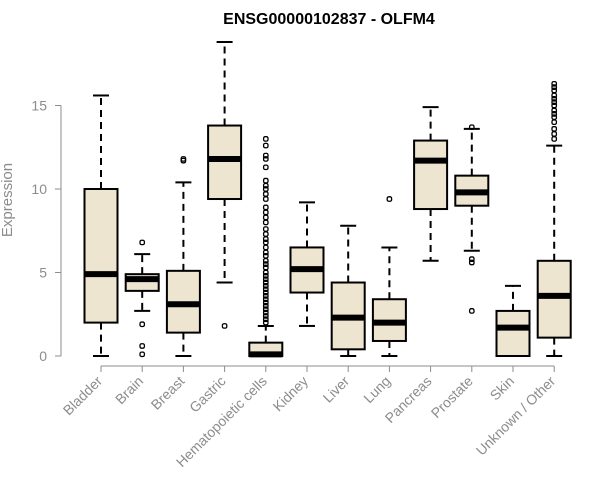 Image resolution: width=600 pixels, height=500 pixels. I want to click on y-tick-label: 0, so click(43, 356).